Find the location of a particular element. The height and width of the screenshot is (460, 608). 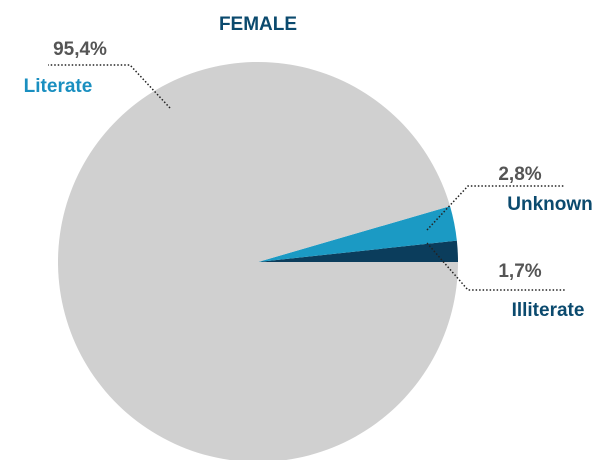

legend-label: Literate is located at coordinates (58, 86).